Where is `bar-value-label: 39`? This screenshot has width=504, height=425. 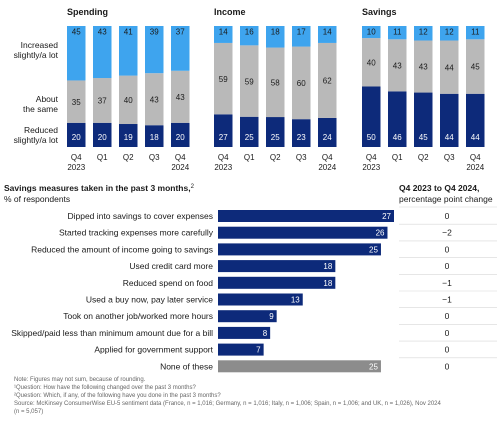 bar-value-label: 39 is located at coordinates (154, 32).